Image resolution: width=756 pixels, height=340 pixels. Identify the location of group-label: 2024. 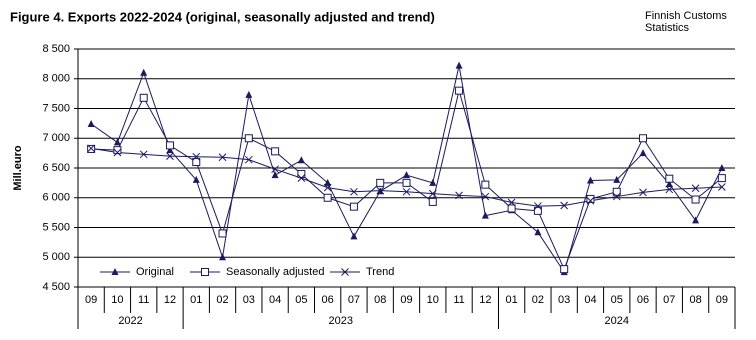
(616, 321).